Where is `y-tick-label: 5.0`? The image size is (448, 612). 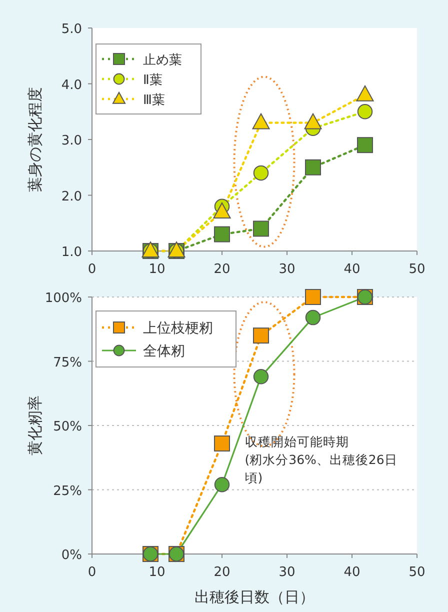 y-tick-label: 5.0 is located at coordinates (71, 29).